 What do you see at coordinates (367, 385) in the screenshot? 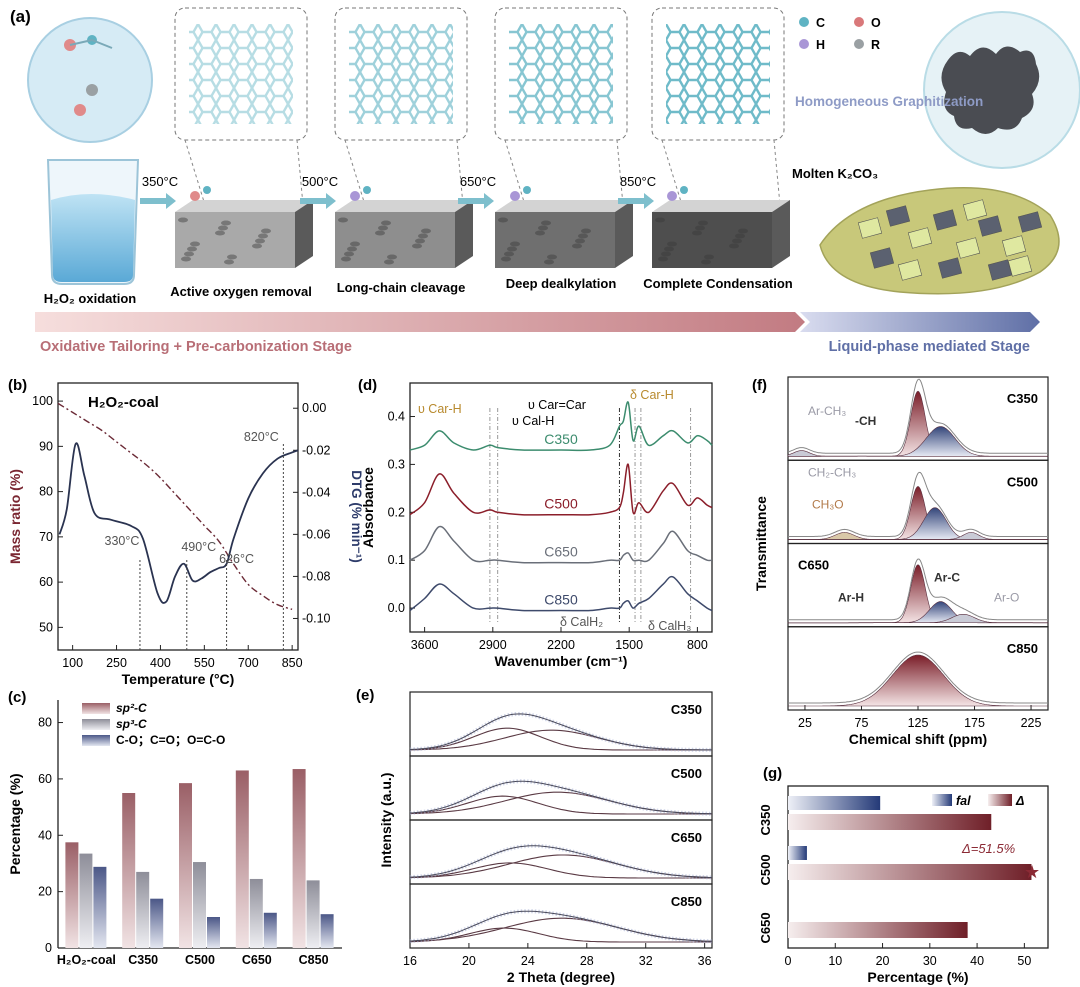
I see `panel-d-label: (d)` at bounding box center [367, 385].